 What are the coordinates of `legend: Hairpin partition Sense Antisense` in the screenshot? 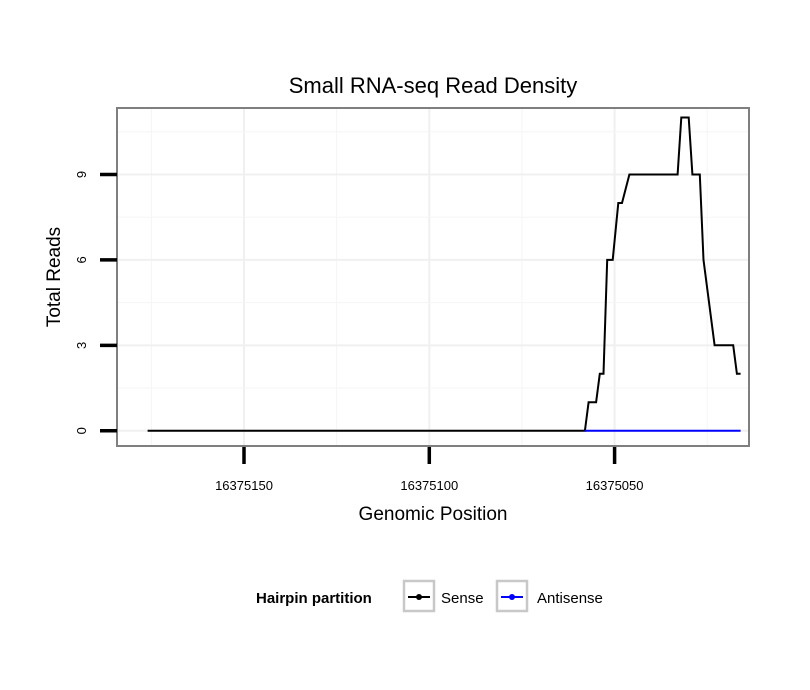 It's located at (429, 596).